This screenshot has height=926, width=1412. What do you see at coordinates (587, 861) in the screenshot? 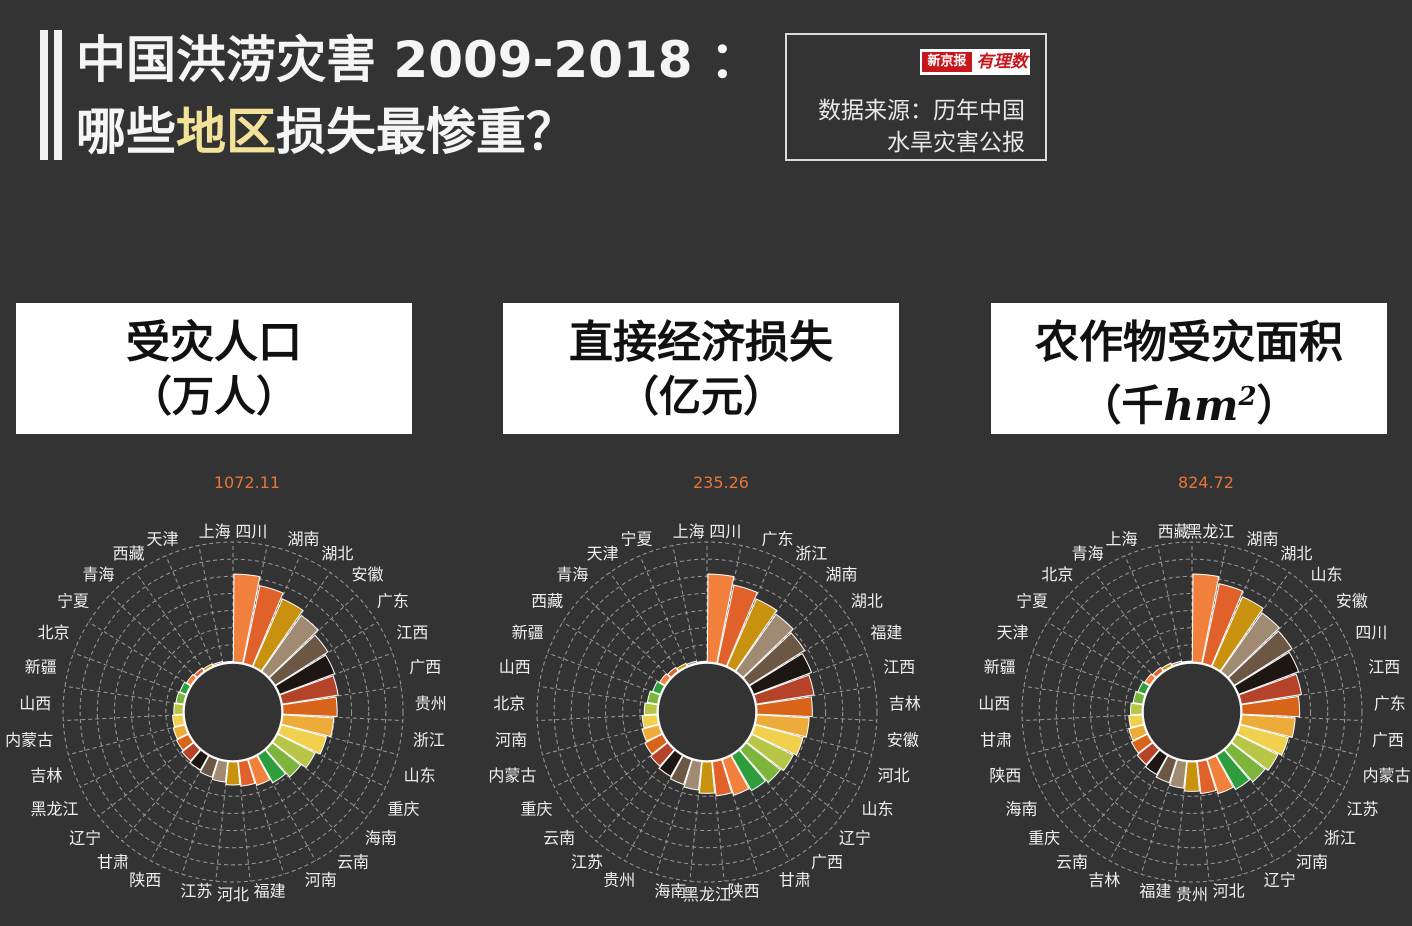
I see `category-label: 江苏` at bounding box center [587, 861].